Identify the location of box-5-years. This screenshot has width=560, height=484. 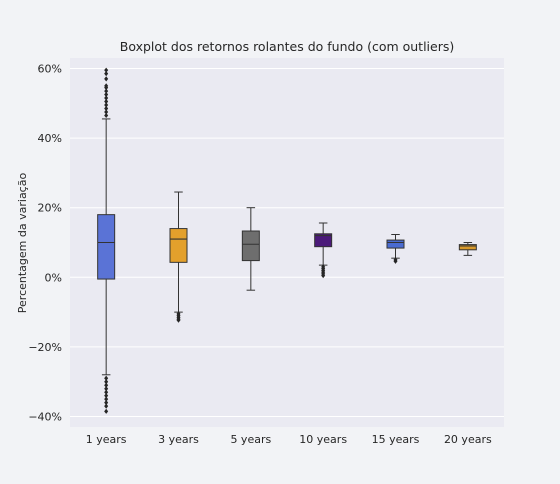
(250, 249).